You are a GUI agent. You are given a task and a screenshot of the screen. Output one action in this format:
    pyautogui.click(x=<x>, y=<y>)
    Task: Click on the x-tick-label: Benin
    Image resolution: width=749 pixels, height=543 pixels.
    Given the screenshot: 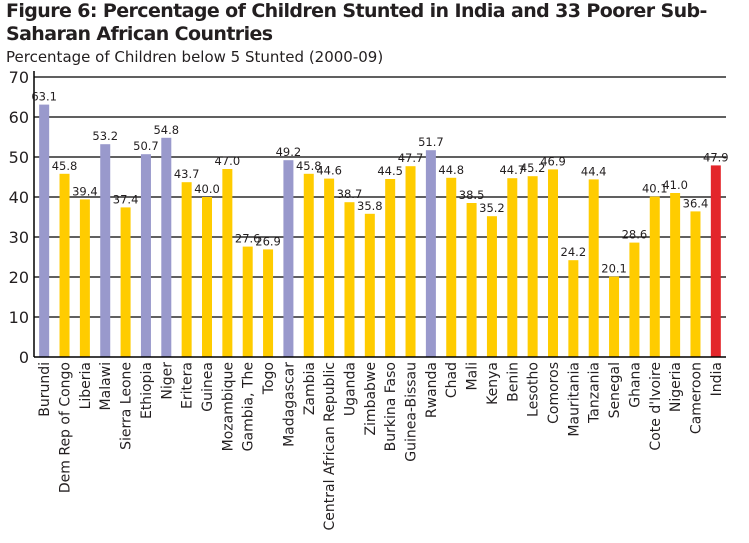 What is the action you would take?
    pyautogui.click(x=513, y=382)
    